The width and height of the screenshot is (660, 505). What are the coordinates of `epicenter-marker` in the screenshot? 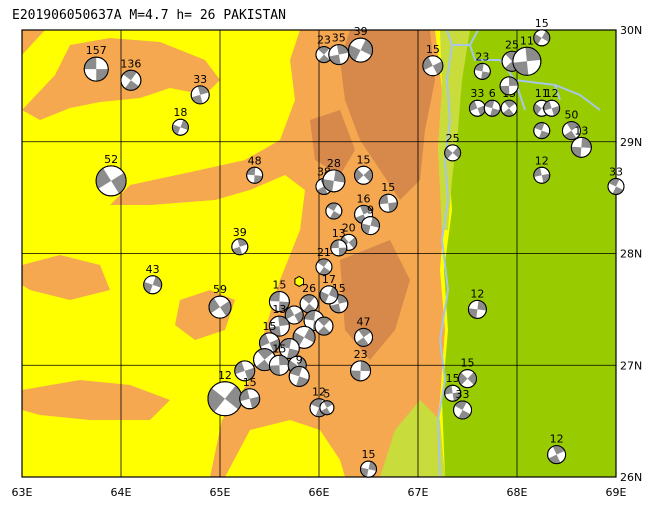 It's located at (299, 281).